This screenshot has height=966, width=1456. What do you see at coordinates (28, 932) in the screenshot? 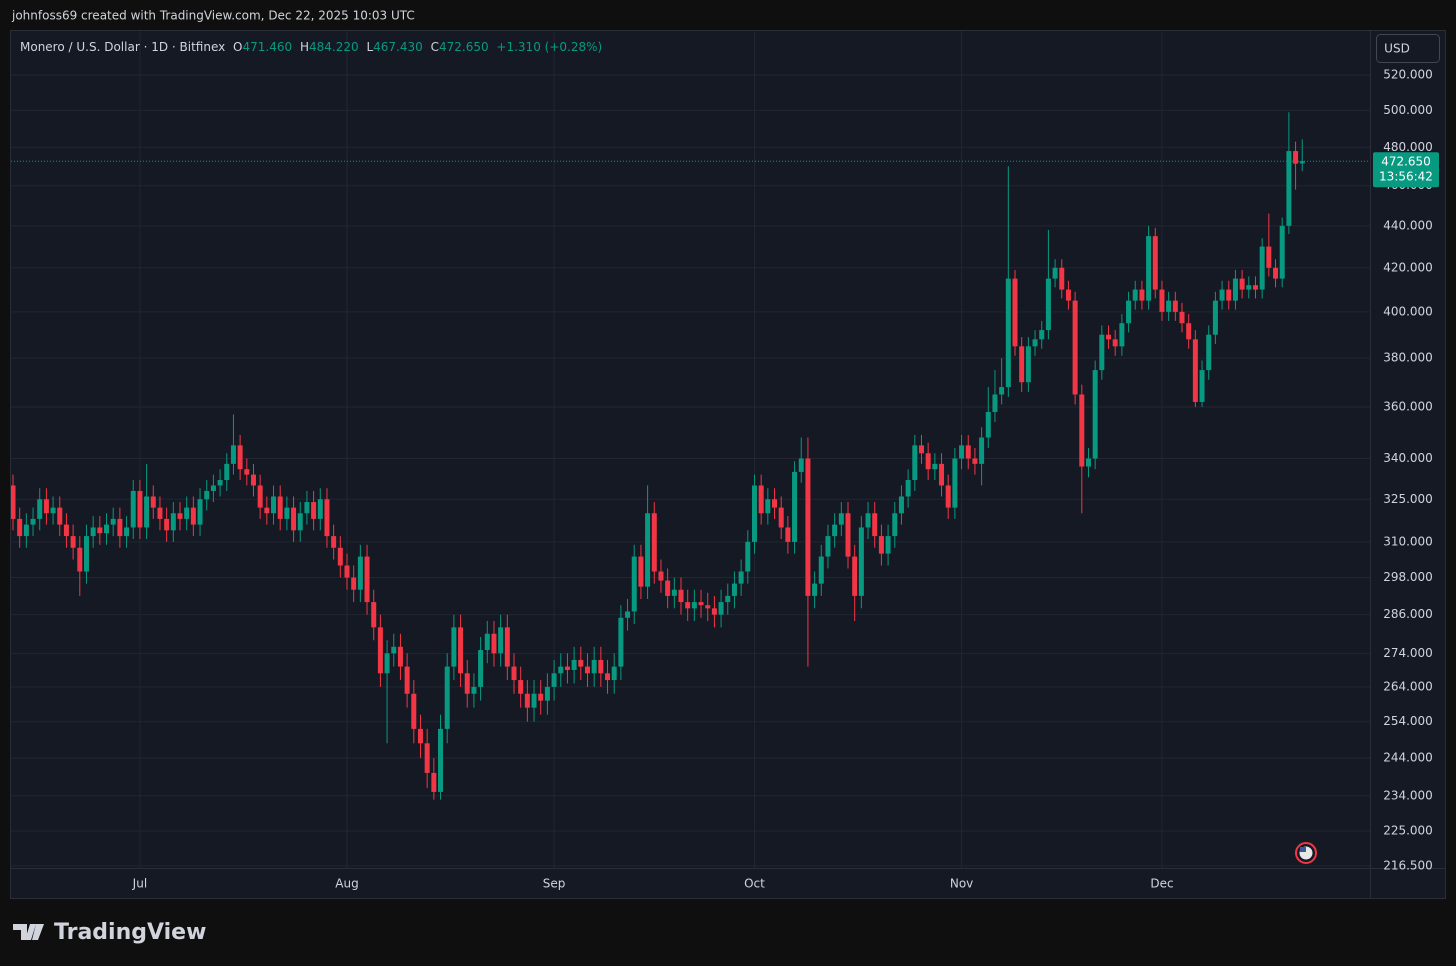
I see `logo-mark` at bounding box center [28, 932].